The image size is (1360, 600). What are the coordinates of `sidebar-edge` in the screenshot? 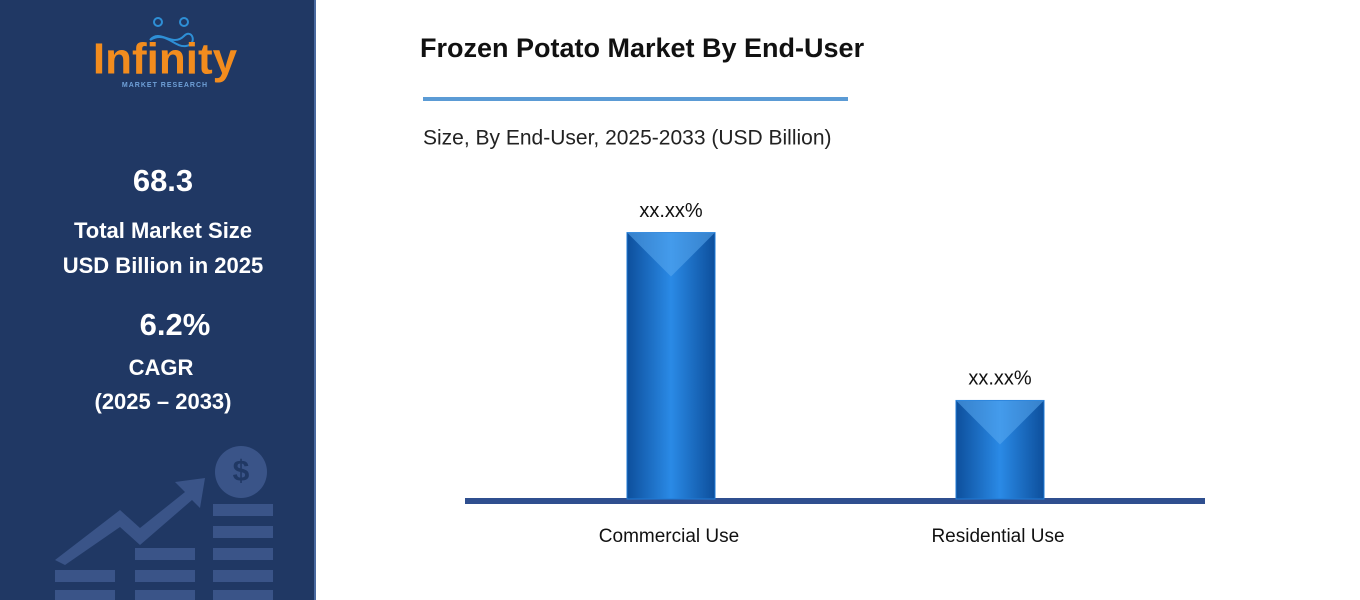 It's located at (315, 300).